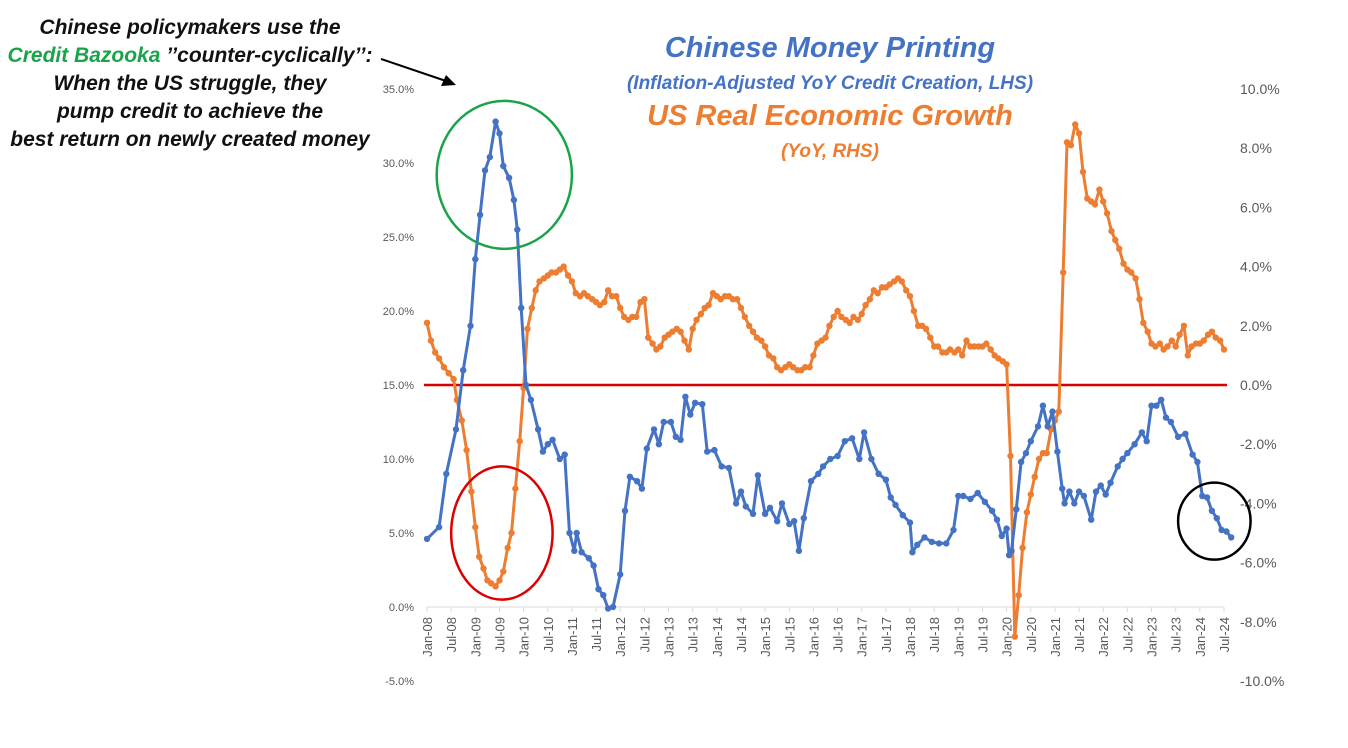 The height and width of the screenshot is (748, 1348). What do you see at coordinates (1256, 385) in the screenshot?
I see `right-tick-label: 0.0%` at bounding box center [1256, 385].